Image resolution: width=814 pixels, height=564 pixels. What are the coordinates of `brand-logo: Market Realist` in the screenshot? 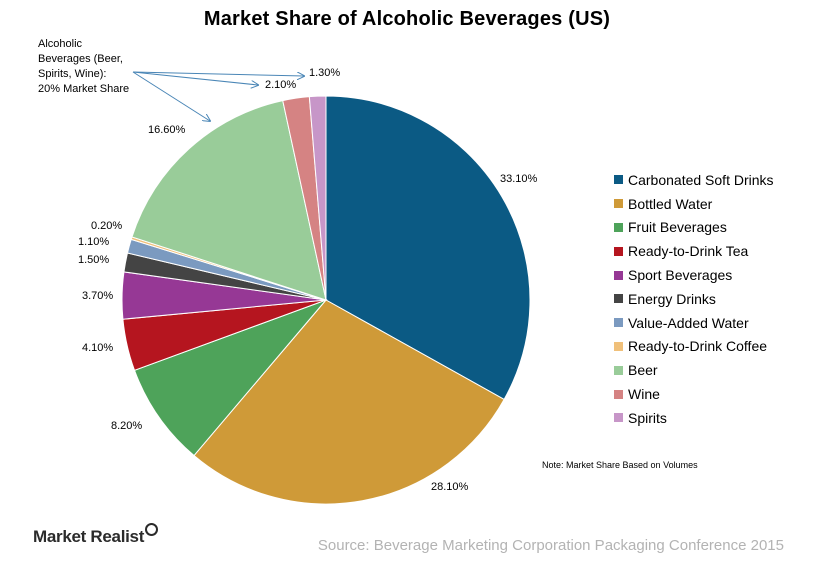 It's located at (96, 535).